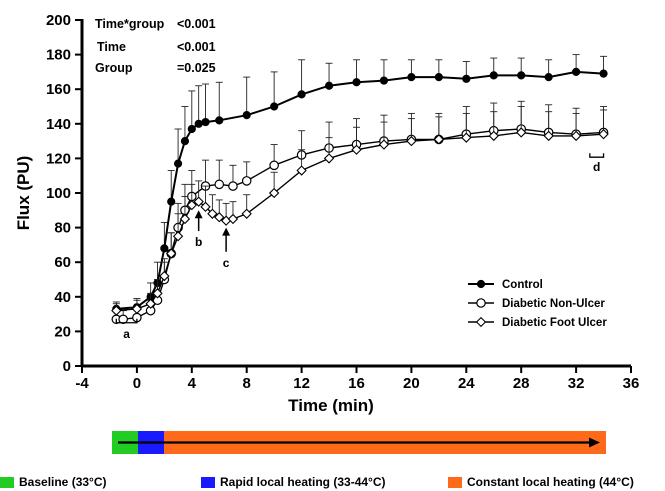 Image resolution: width=665 pixels, height=491 pixels. I want to click on rapid-heating-swatch, so click(208, 482).